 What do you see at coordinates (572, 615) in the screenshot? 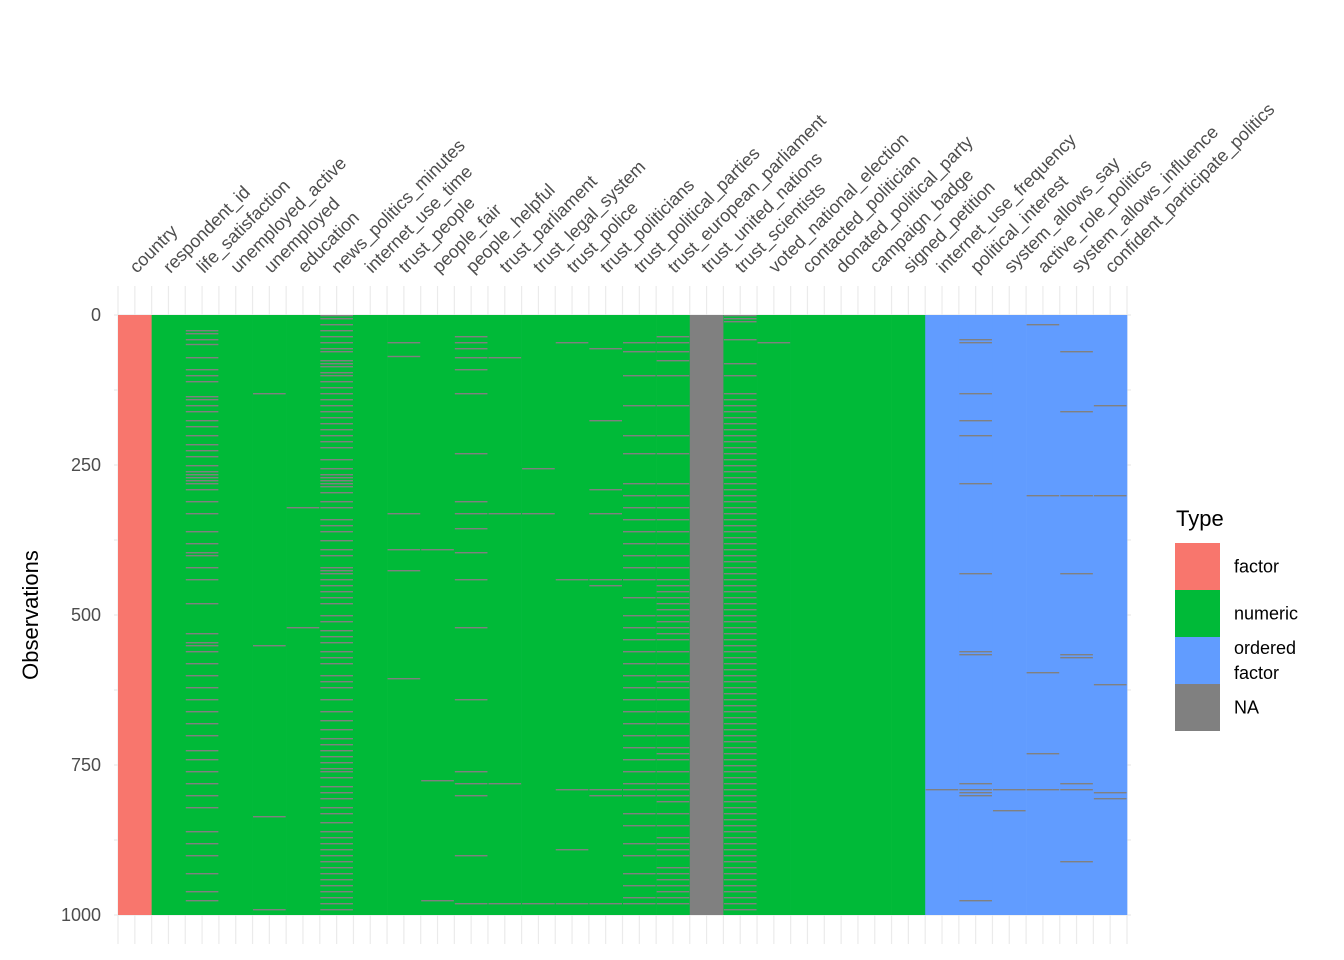
I see `column-trust-police` at bounding box center [572, 615].